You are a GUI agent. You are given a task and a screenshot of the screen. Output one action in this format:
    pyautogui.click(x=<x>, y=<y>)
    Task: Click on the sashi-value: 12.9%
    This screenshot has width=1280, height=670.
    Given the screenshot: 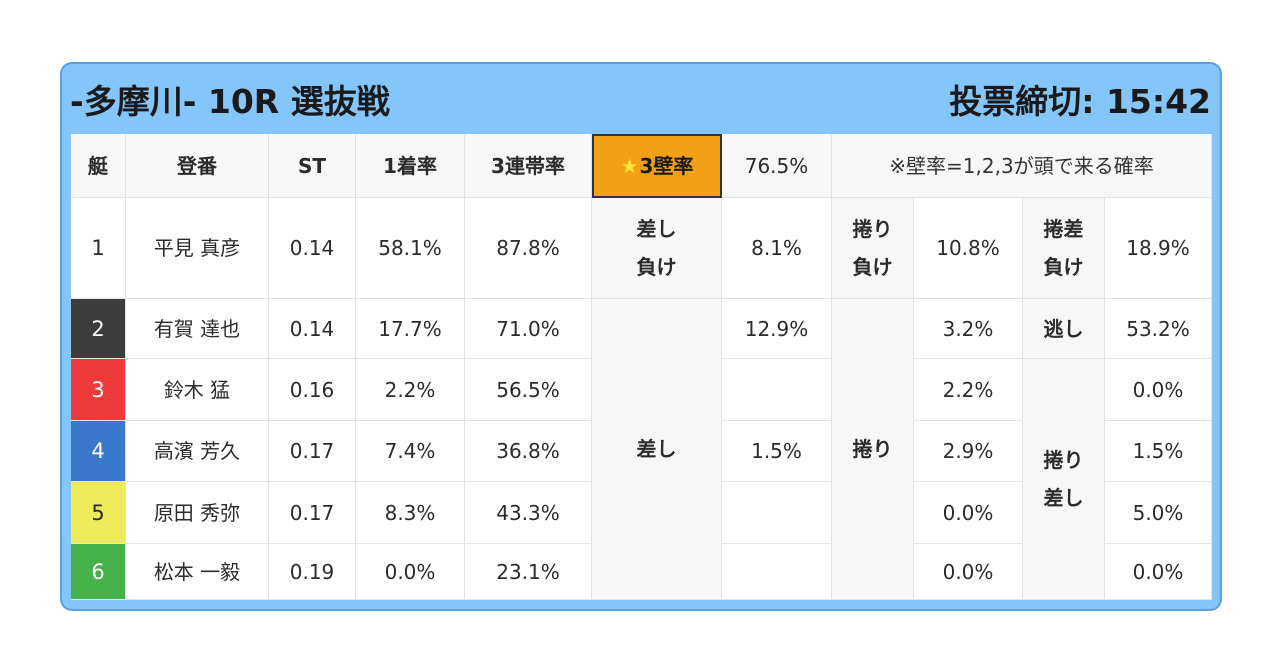 What is the action you would take?
    pyautogui.click(x=777, y=329)
    